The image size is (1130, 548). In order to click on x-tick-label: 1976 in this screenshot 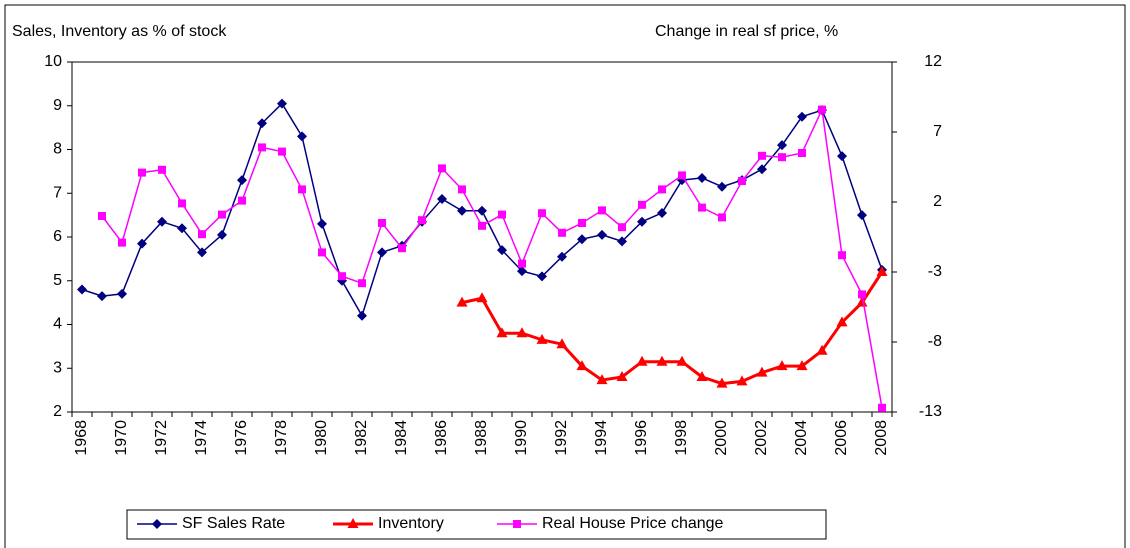, I will do `click(241, 438)`.